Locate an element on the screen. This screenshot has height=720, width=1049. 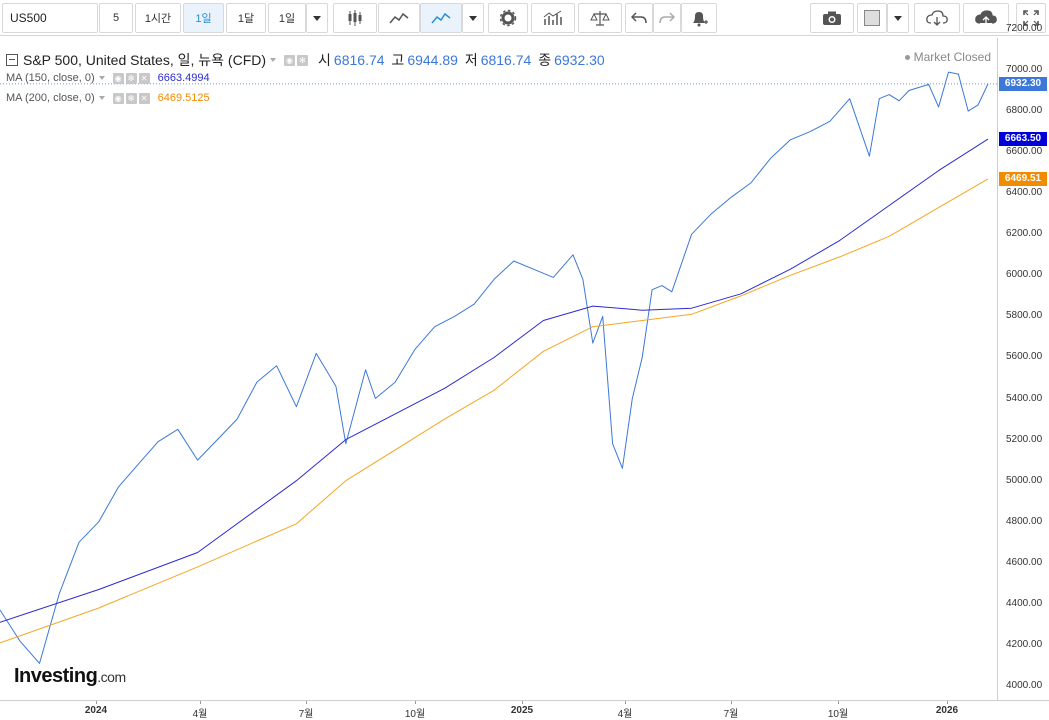
candlestick-button is located at coordinates (355, 18).